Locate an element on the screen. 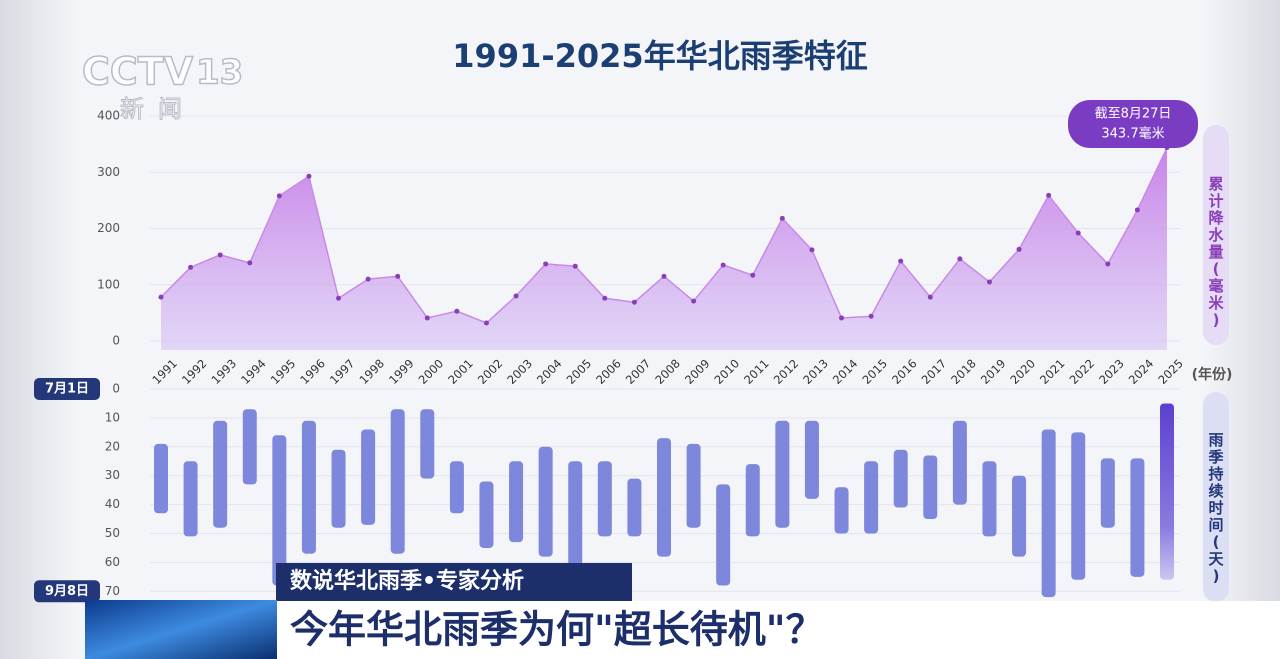 The width and height of the screenshot is (1280, 659). date-label: 9月8日 is located at coordinates (67, 591).